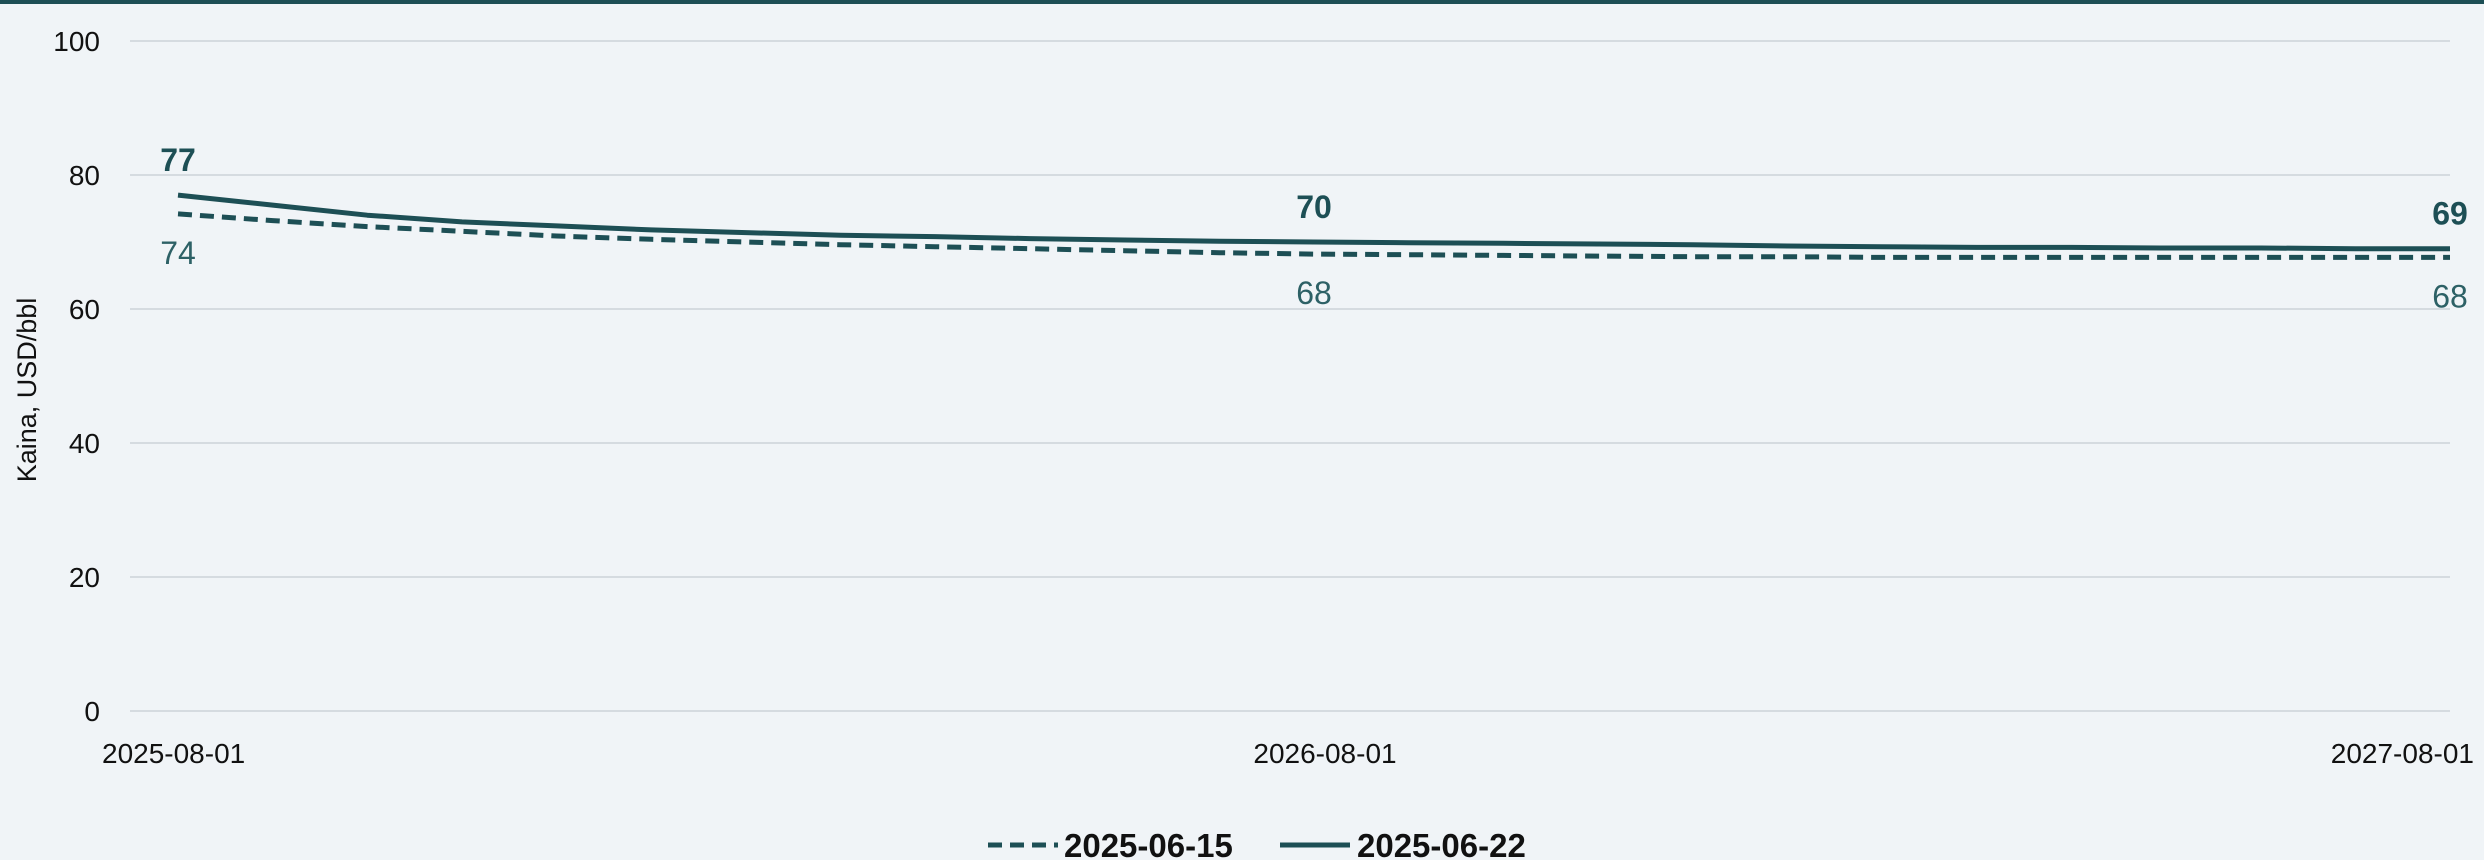  What do you see at coordinates (1314, 207) in the screenshot?
I see `data-label: 70` at bounding box center [1314, 207].